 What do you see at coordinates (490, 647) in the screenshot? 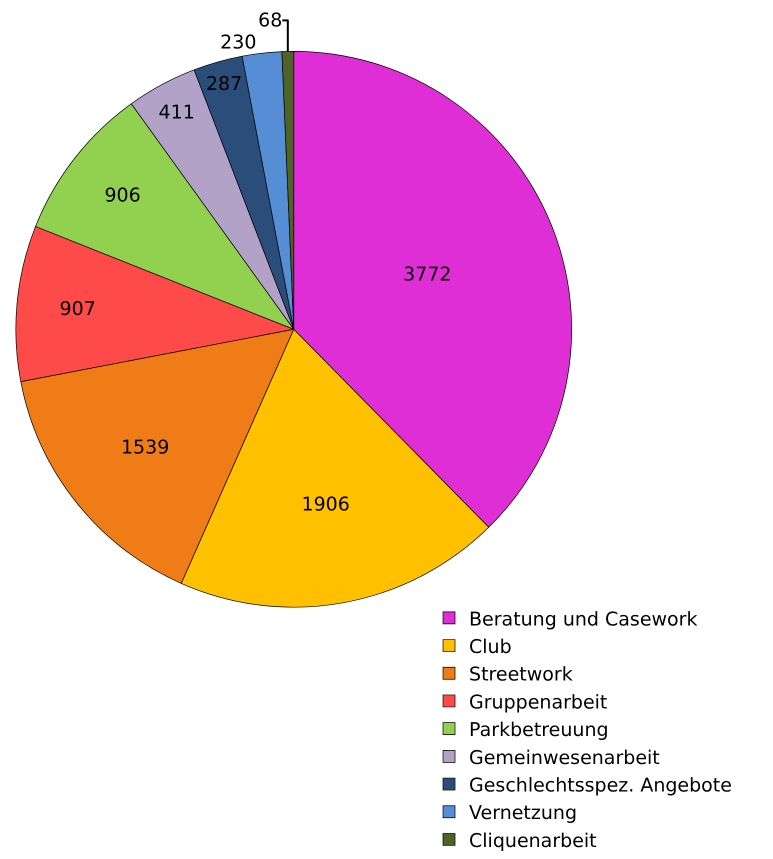
I see `legend-label: Club` at bounding box center [490, 647].